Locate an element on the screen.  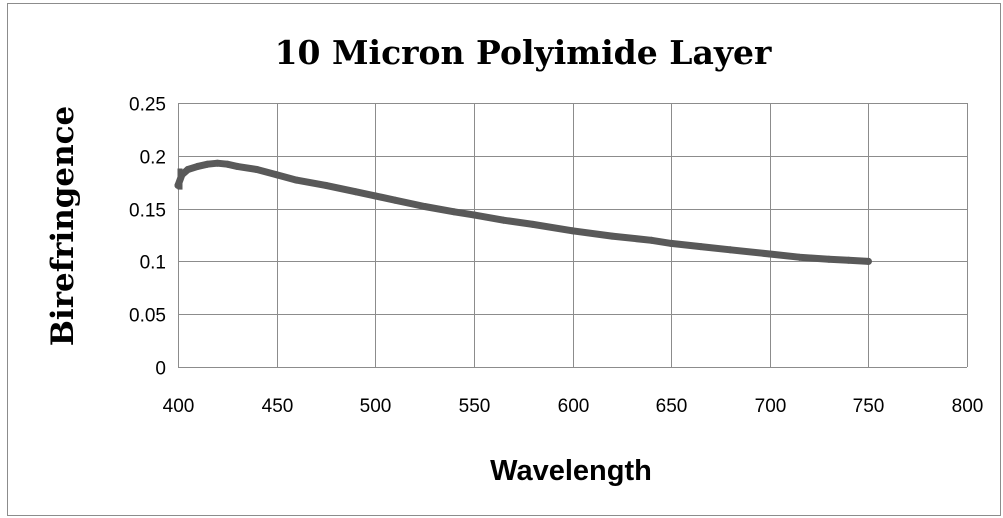
x-tick-label: 600 is located at coordinates (574, 406).